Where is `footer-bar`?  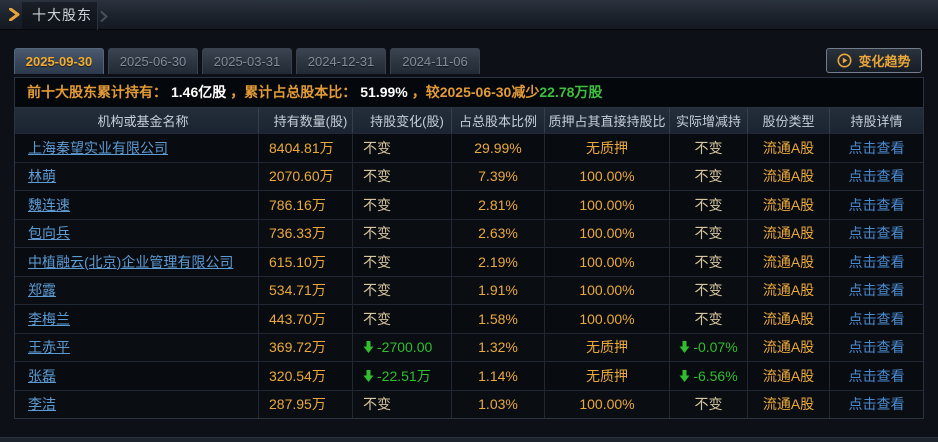 footer-bar is located at coordinates (469, 439).